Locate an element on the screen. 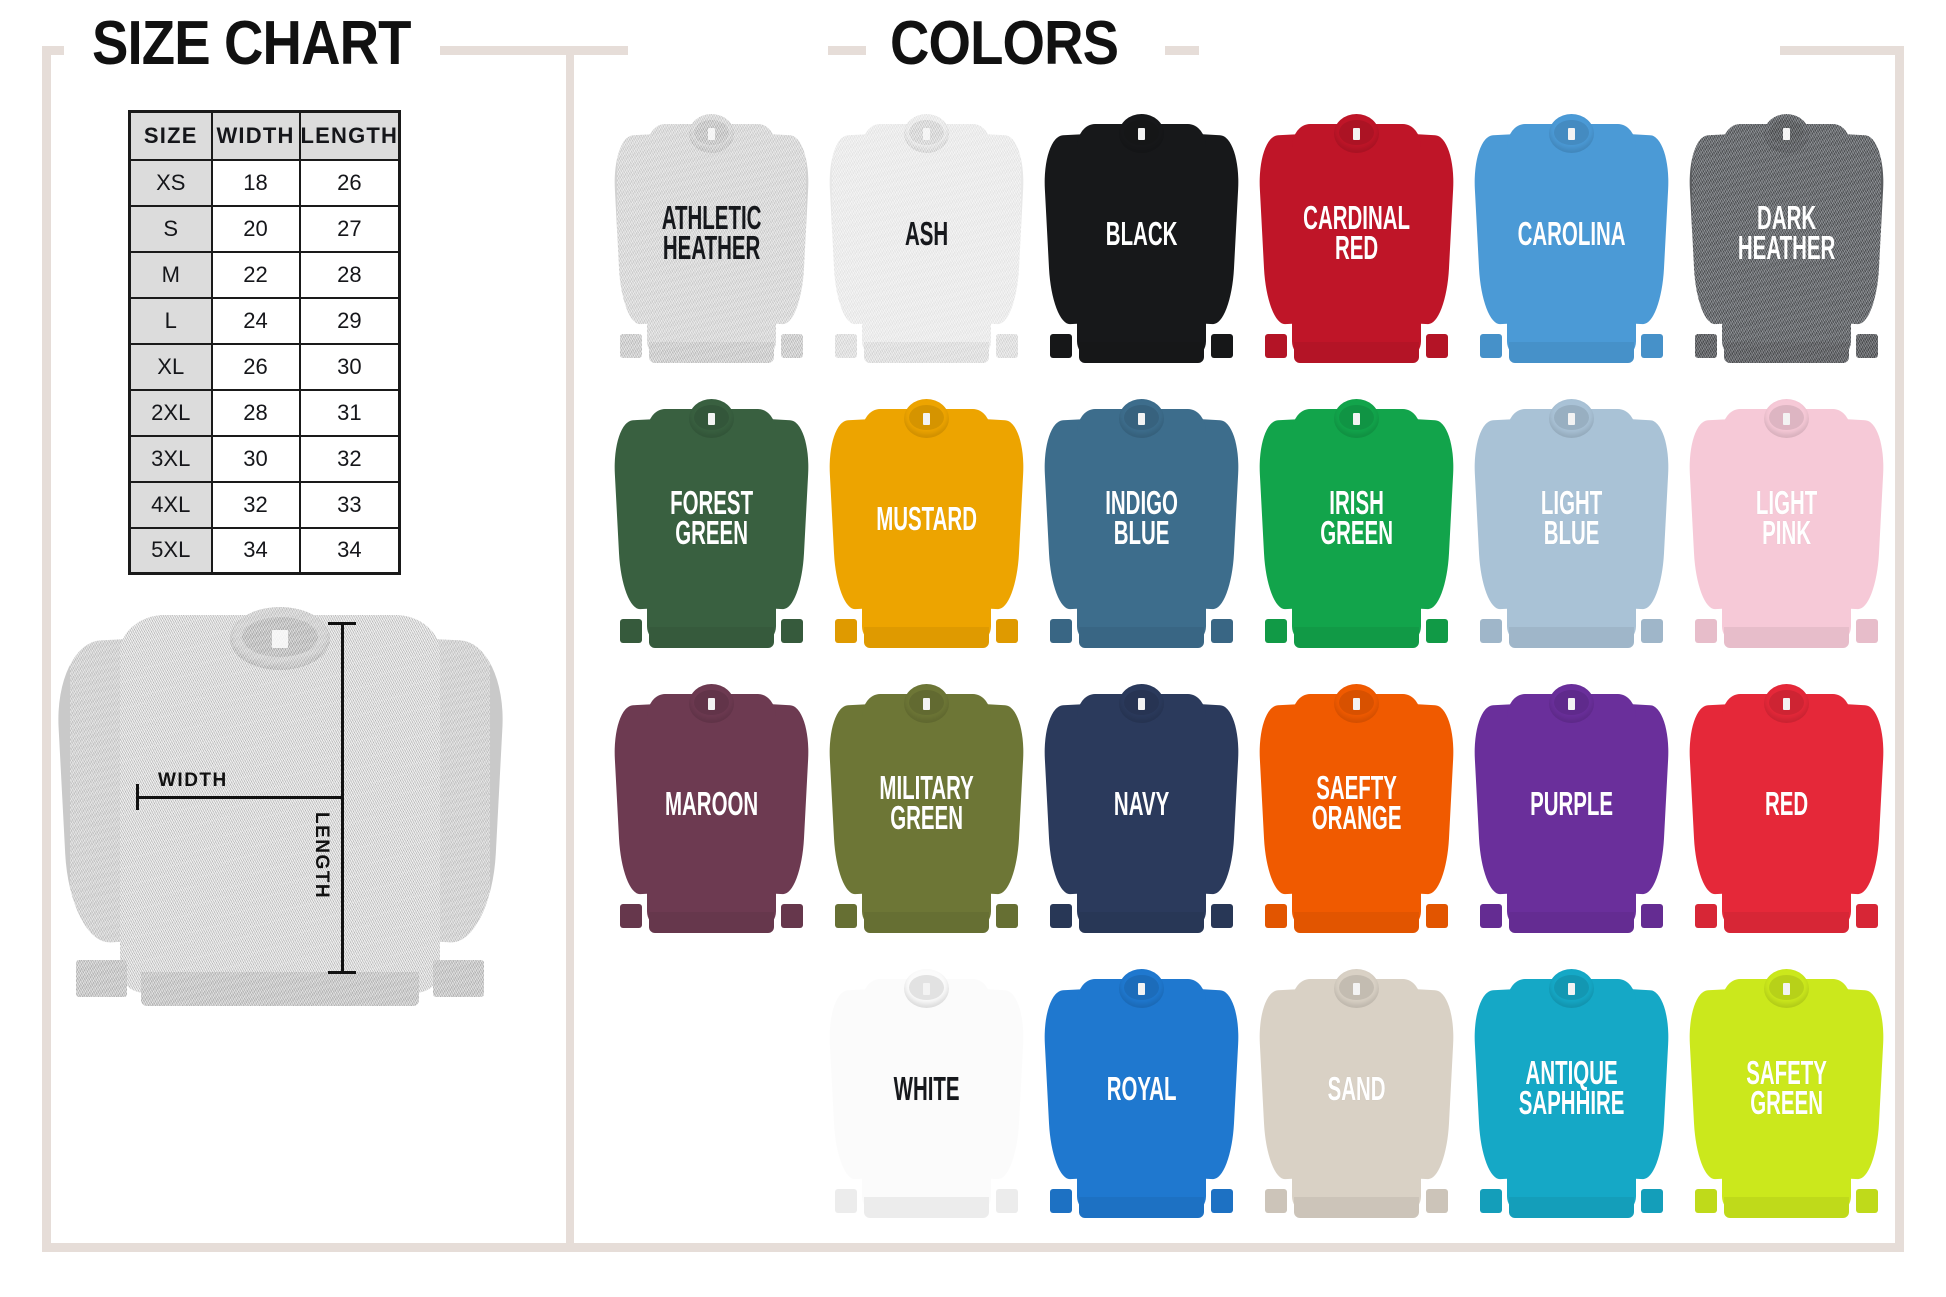 The image size is (1946, 1297). color-swatch-saefty-orange: SAEFTY ORANGE is located at coordinates (1356, 804).